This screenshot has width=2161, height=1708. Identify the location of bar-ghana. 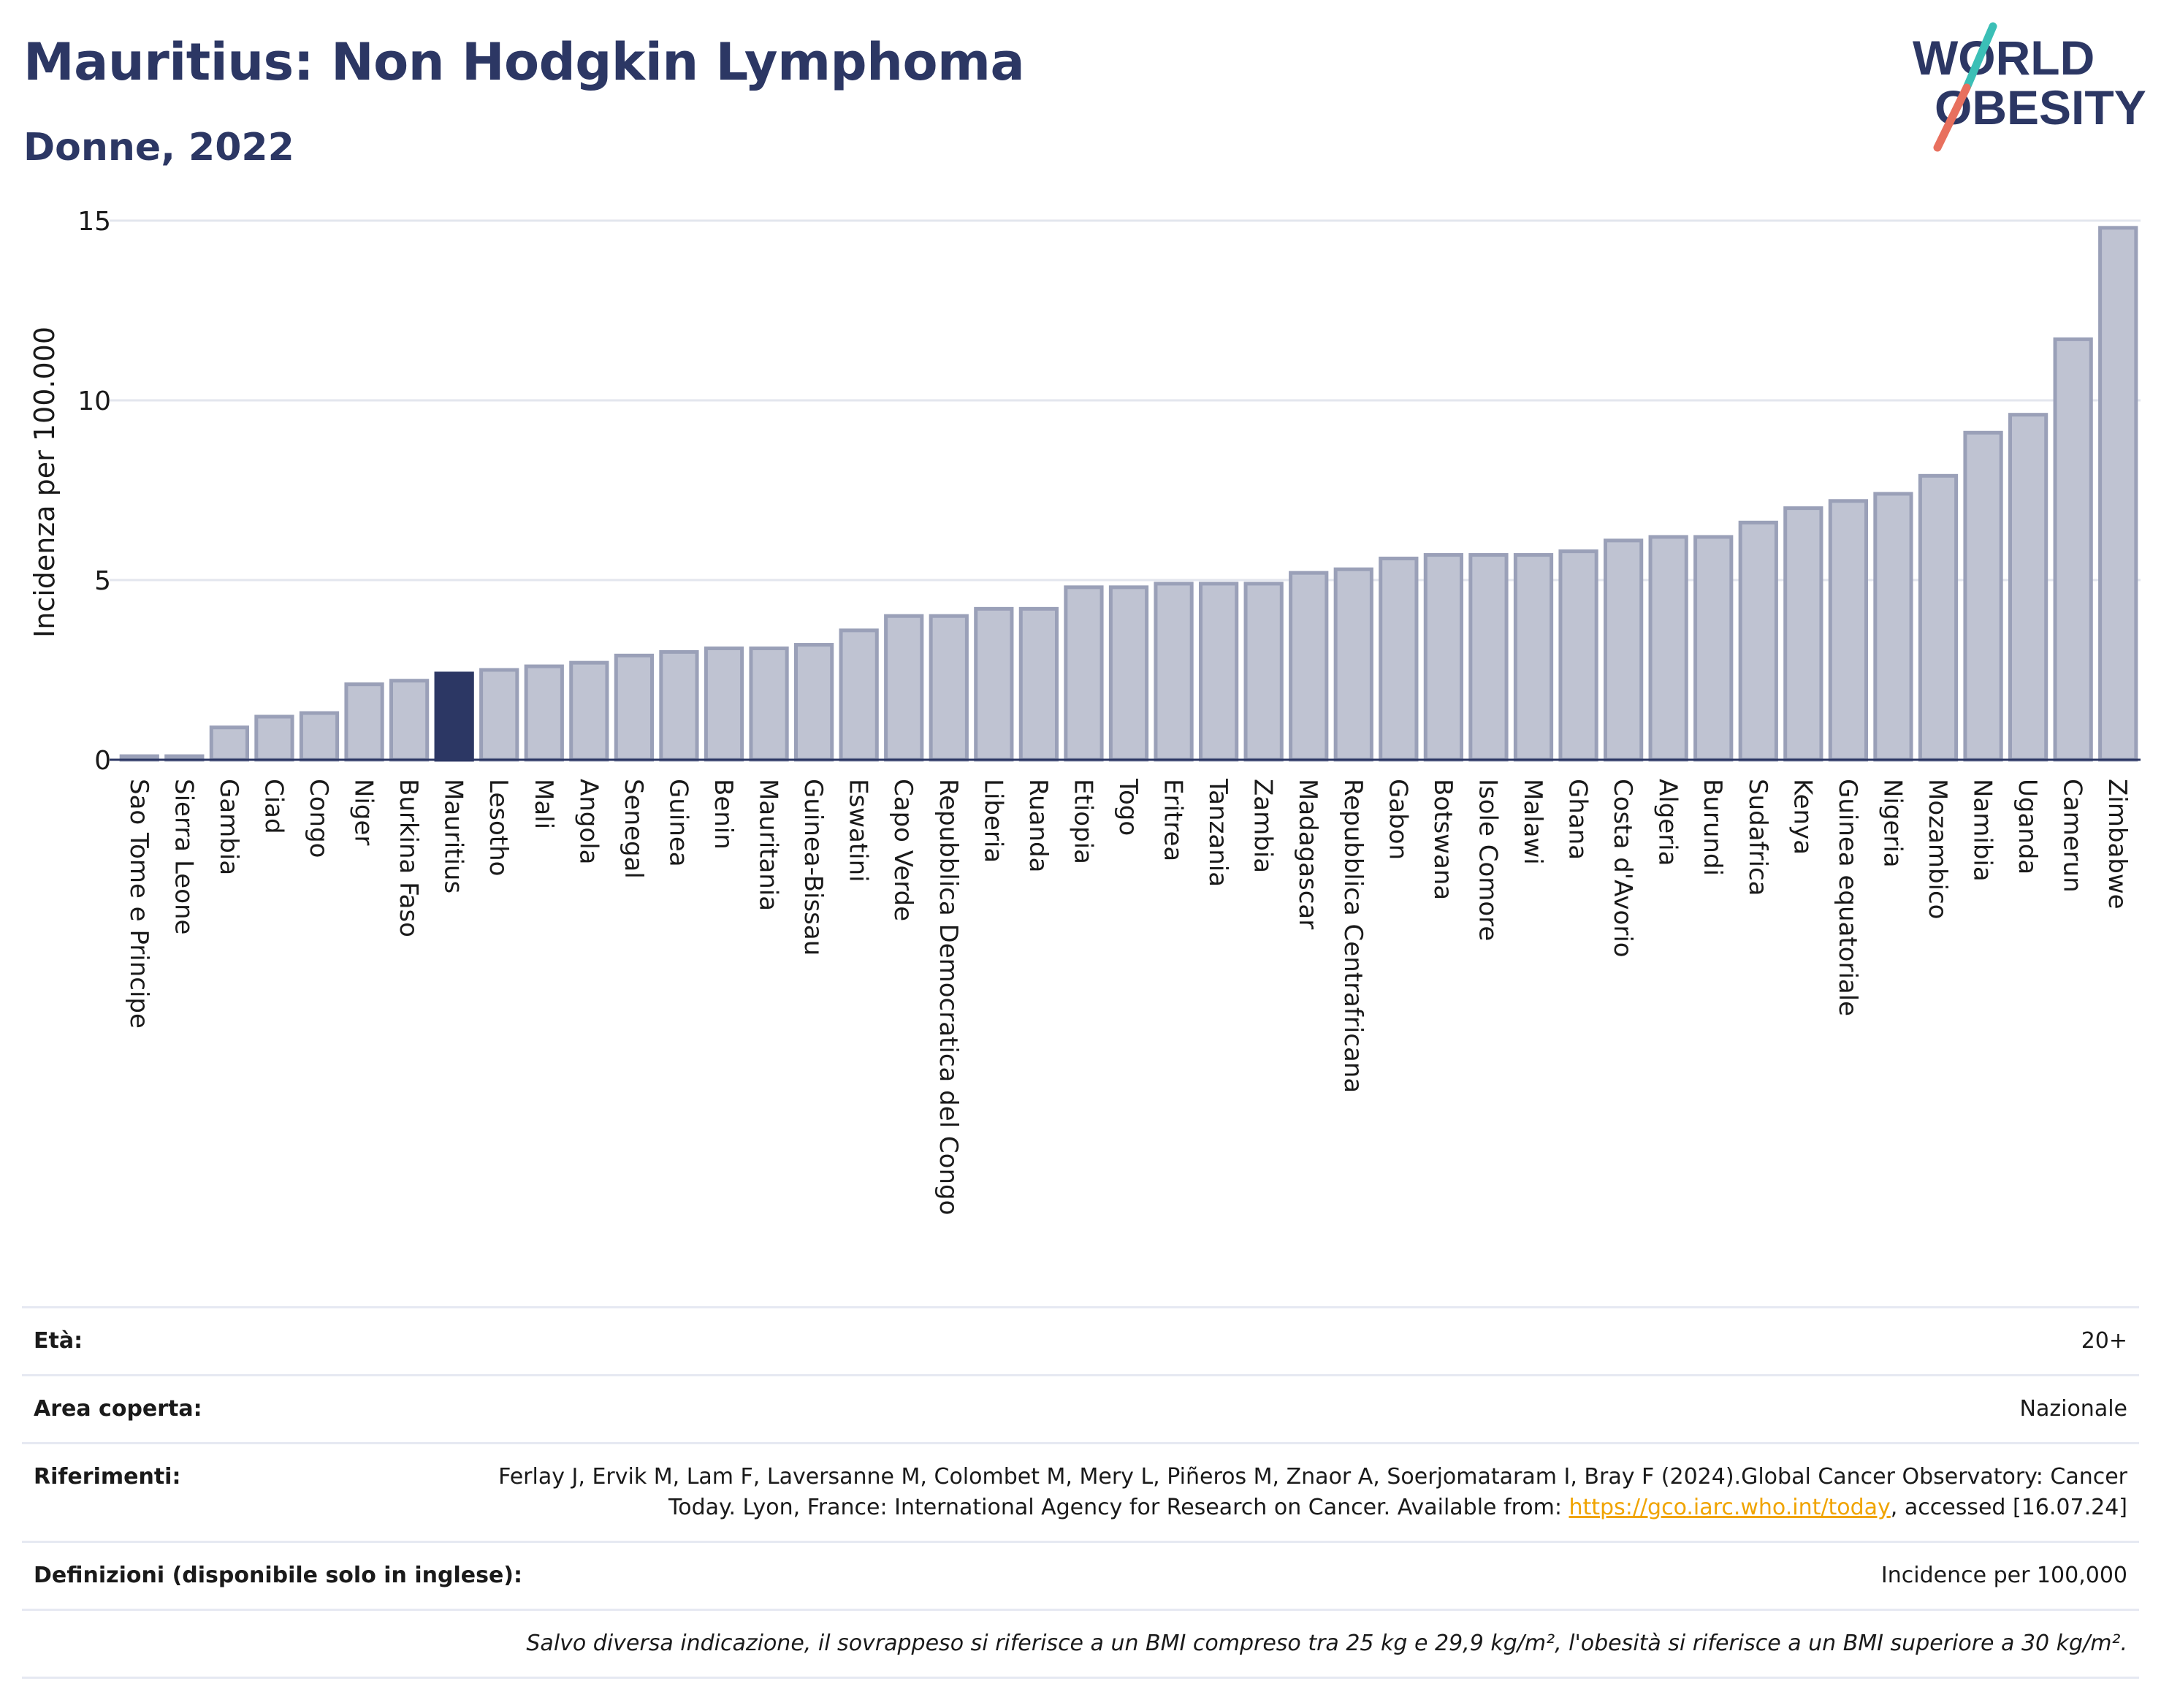
(1578, 655).